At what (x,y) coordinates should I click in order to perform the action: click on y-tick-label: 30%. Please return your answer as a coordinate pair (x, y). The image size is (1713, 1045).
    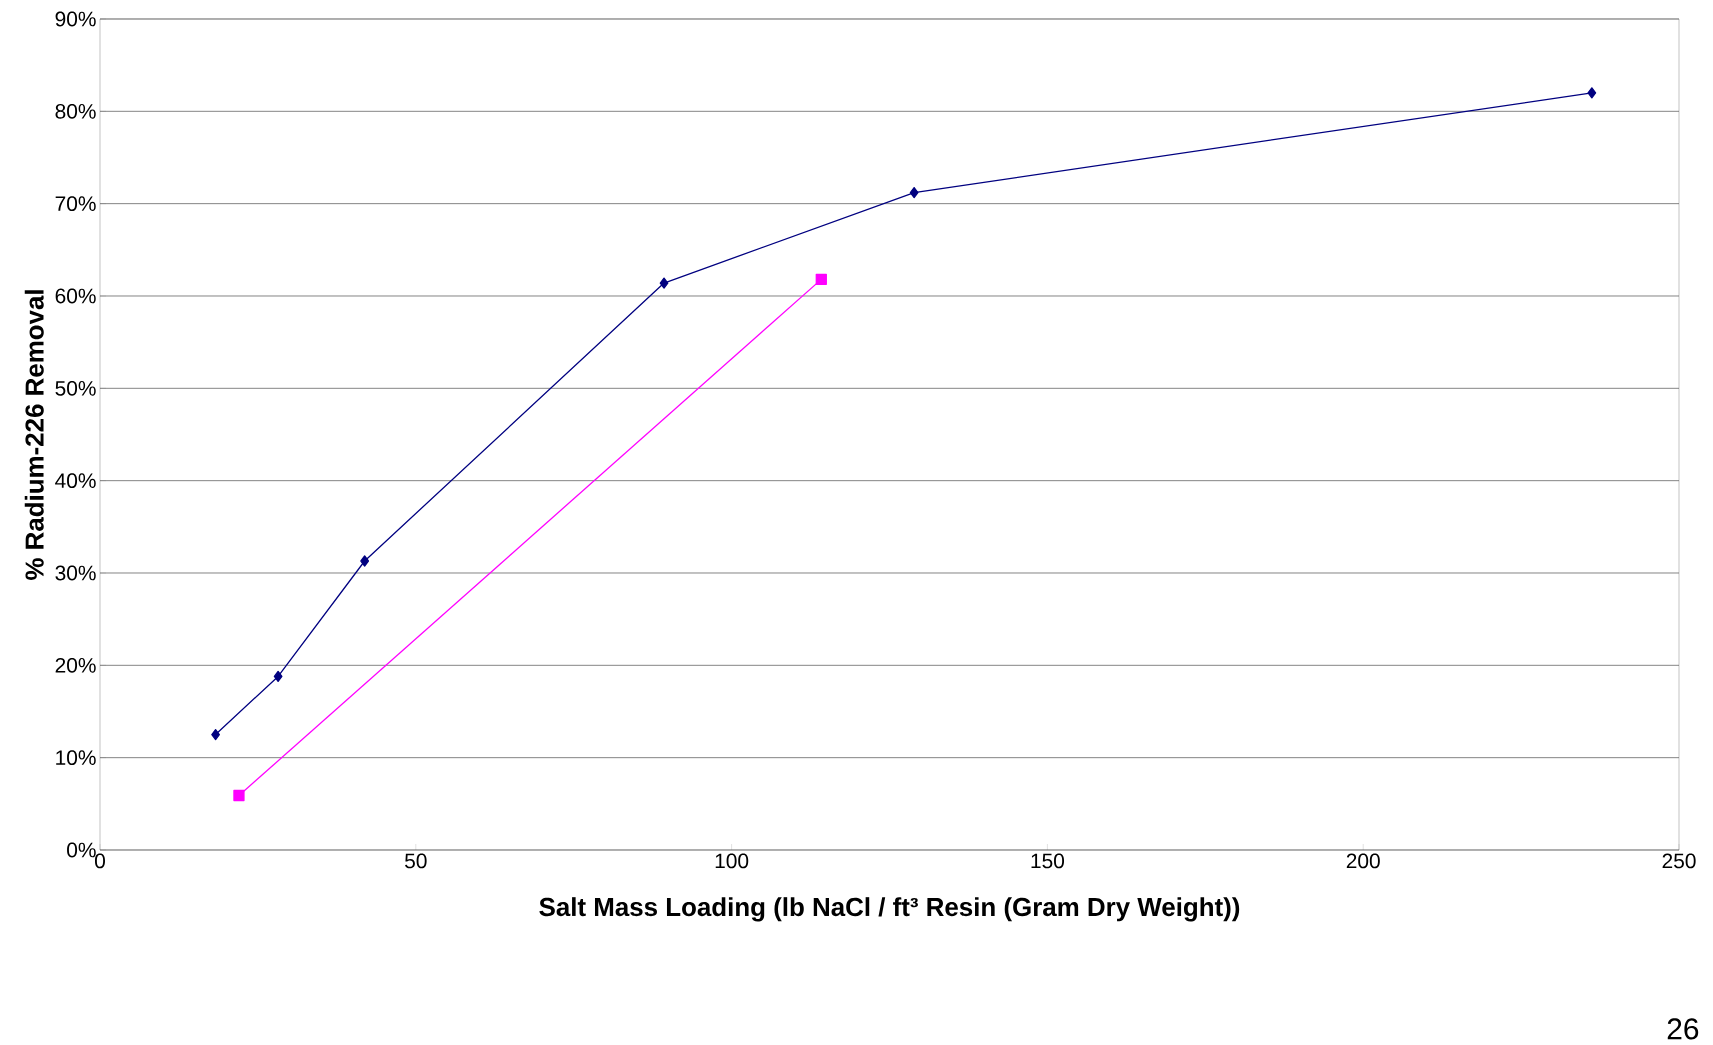
    Looking at the image, I should click on (75, 573).